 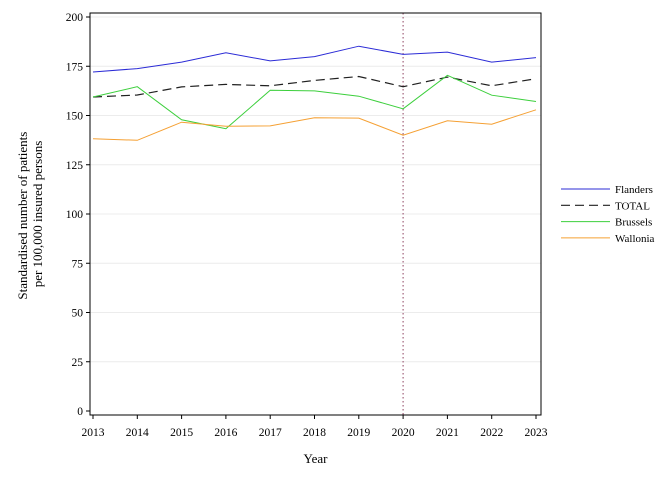 I want to click on legend: Flanders TOTAL Brussels Wallonia, so click(x=608, y=214).